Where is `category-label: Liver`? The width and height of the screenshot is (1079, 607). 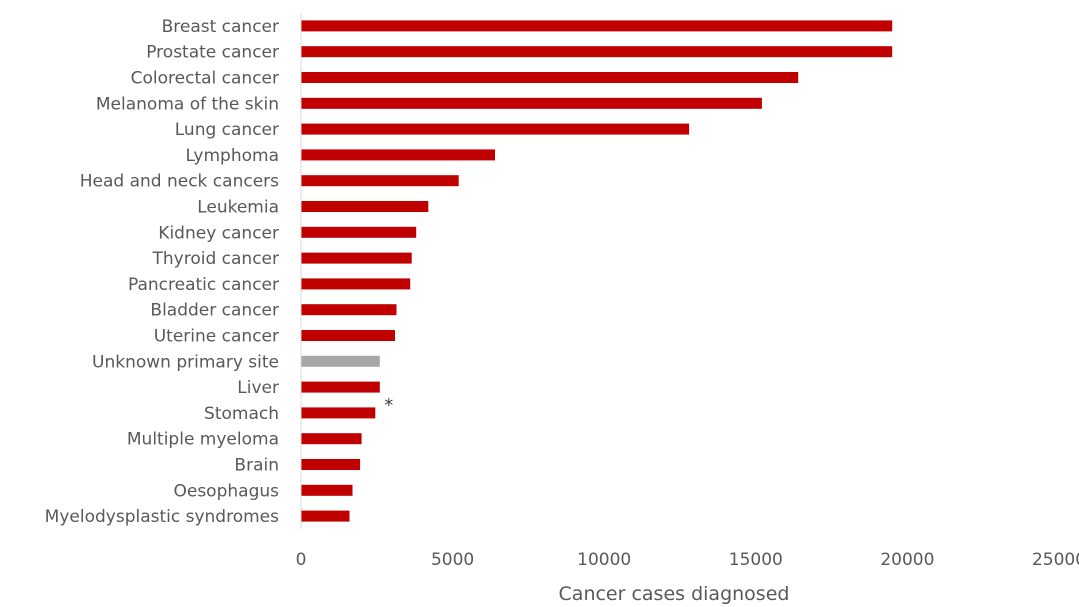
category-label: Liver is located at coordinates (258, 388).